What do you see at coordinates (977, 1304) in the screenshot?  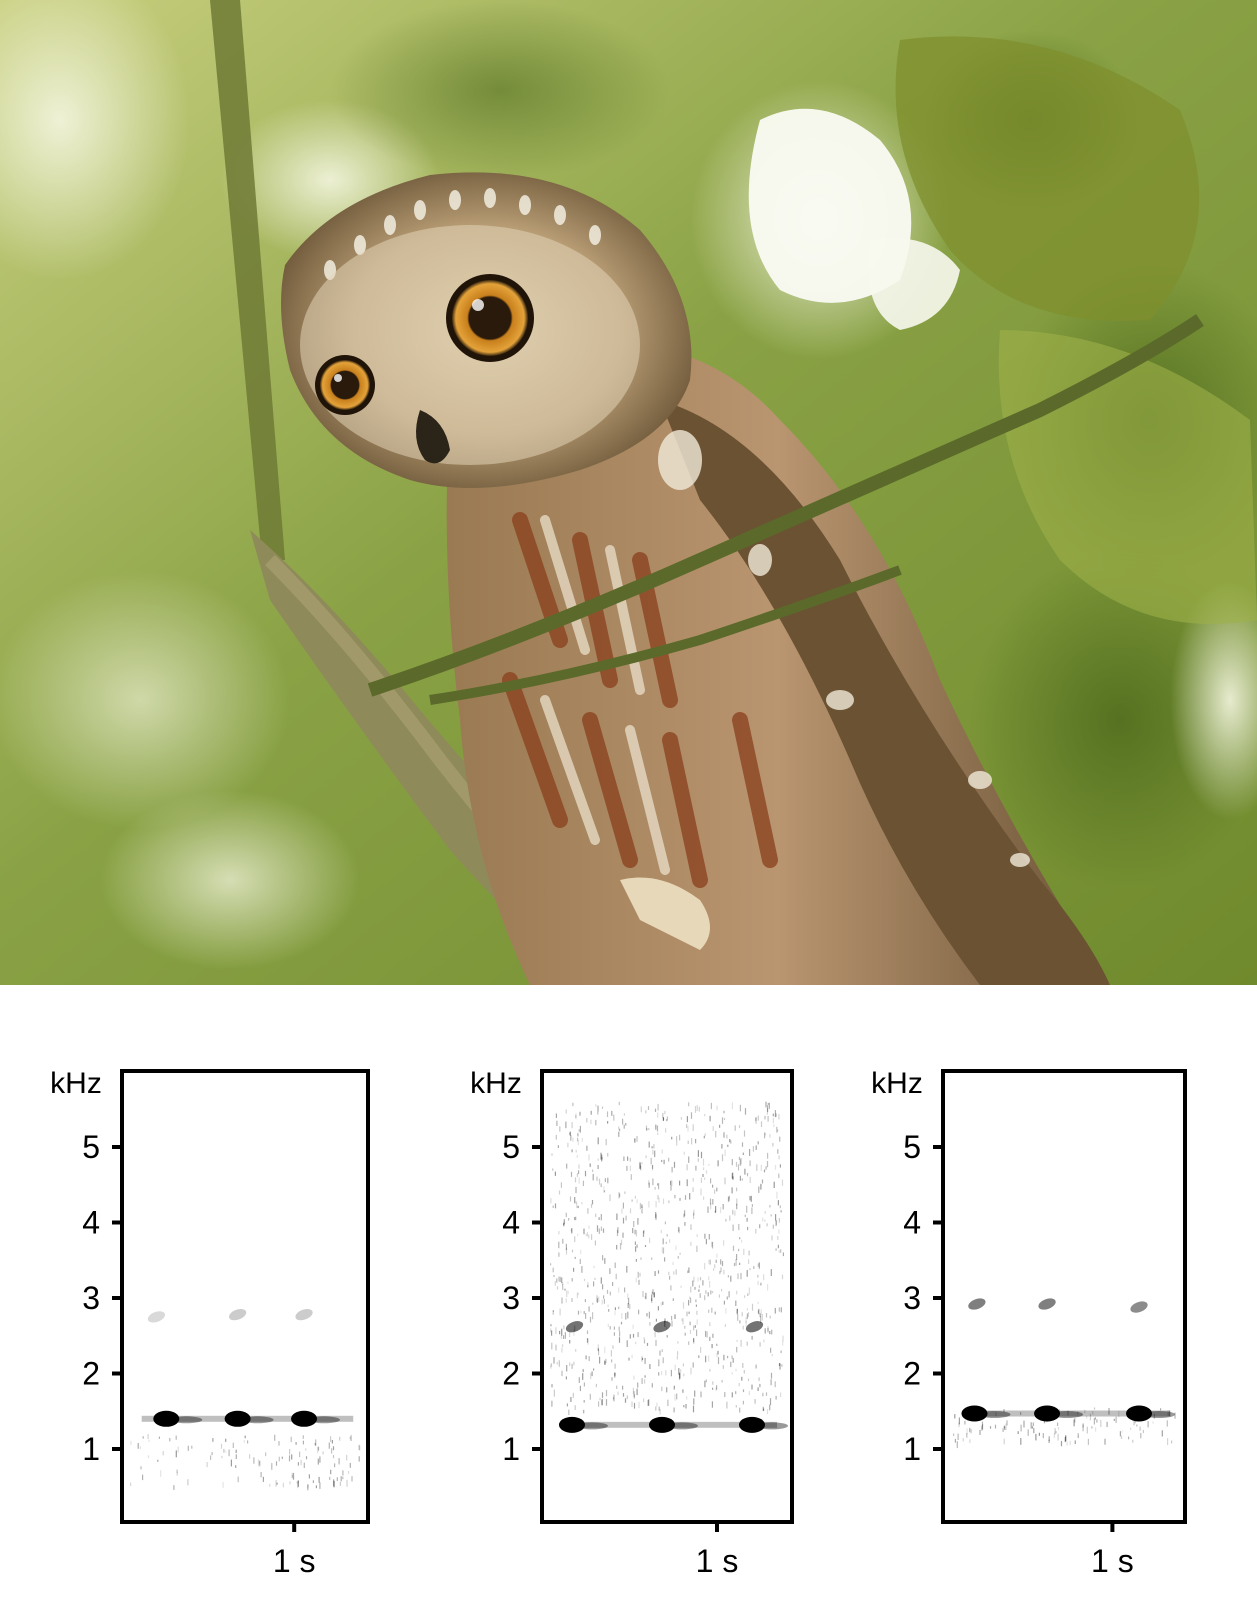 I see `harmonic-mark` at bounding box center [977, 1304].